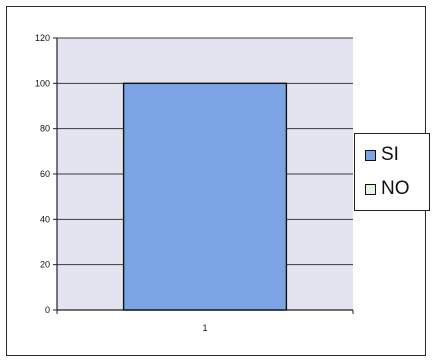  I want to click on y-tick-label: 80, so click(45, 129).